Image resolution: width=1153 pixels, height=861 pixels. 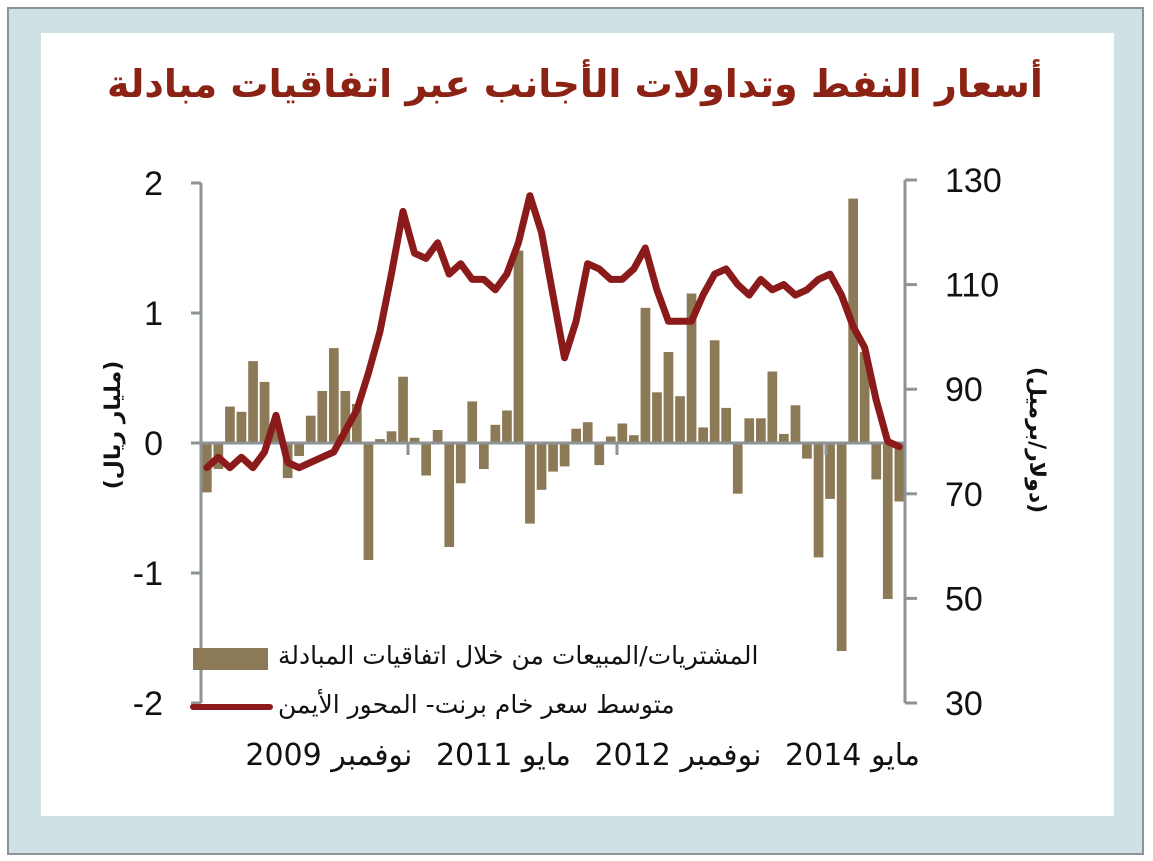 I want to click on x-label-nov-2012: نوفمبر 2012, so click(x=678, y=755).